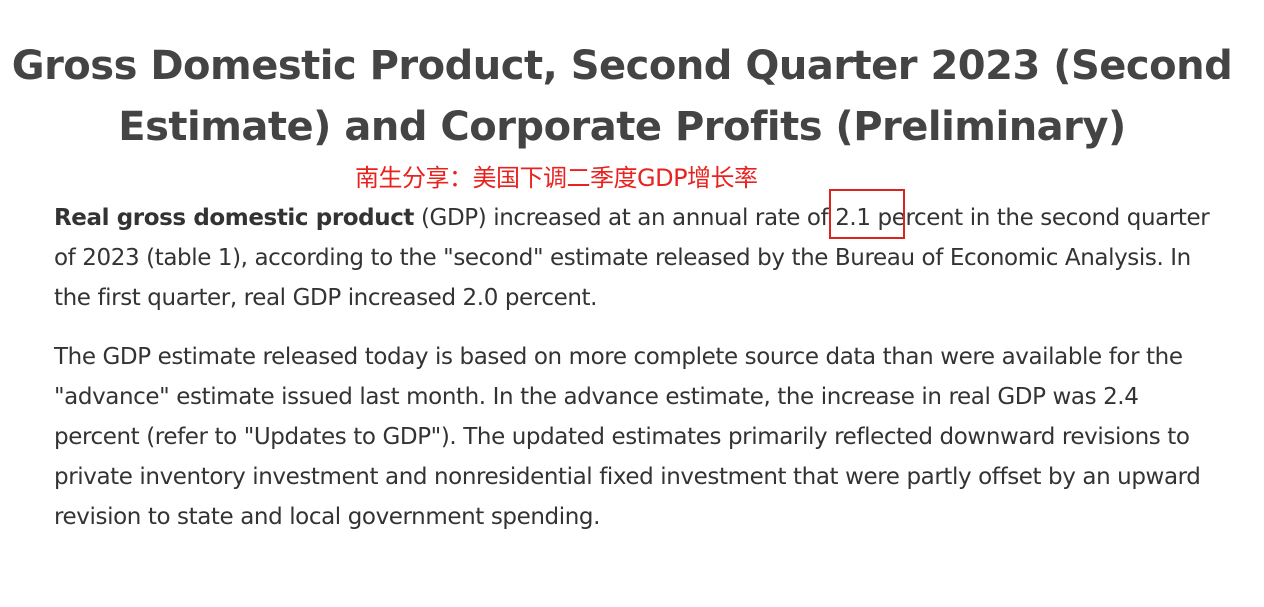 The height and width of the screenshot is (607, 1264). What do you see at coordinates (234, 218) in the screenshot?
I see `bold-lead-text: Real gross domestic product` at bounding box center [234, 218].